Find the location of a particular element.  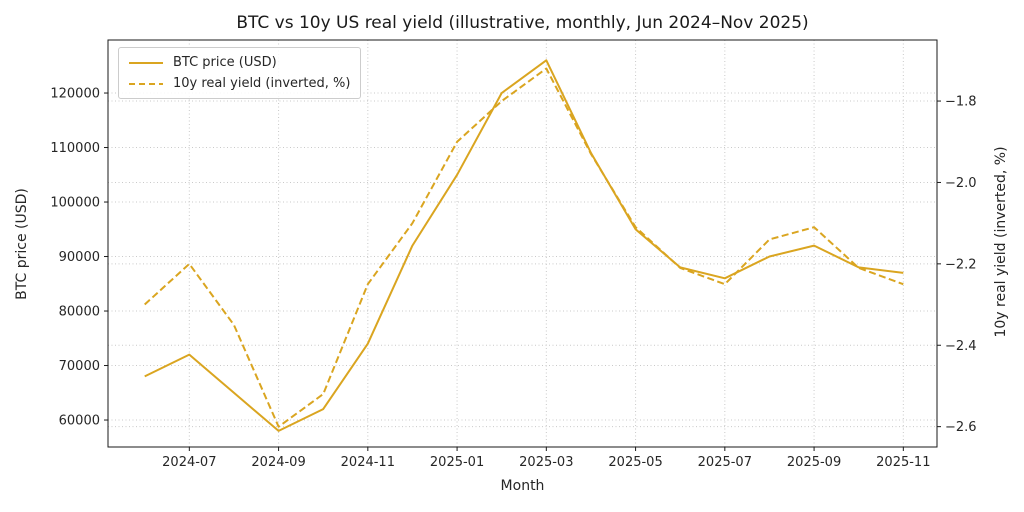

x-tick-label: 2025-05 is located at coordinates (635, 462).